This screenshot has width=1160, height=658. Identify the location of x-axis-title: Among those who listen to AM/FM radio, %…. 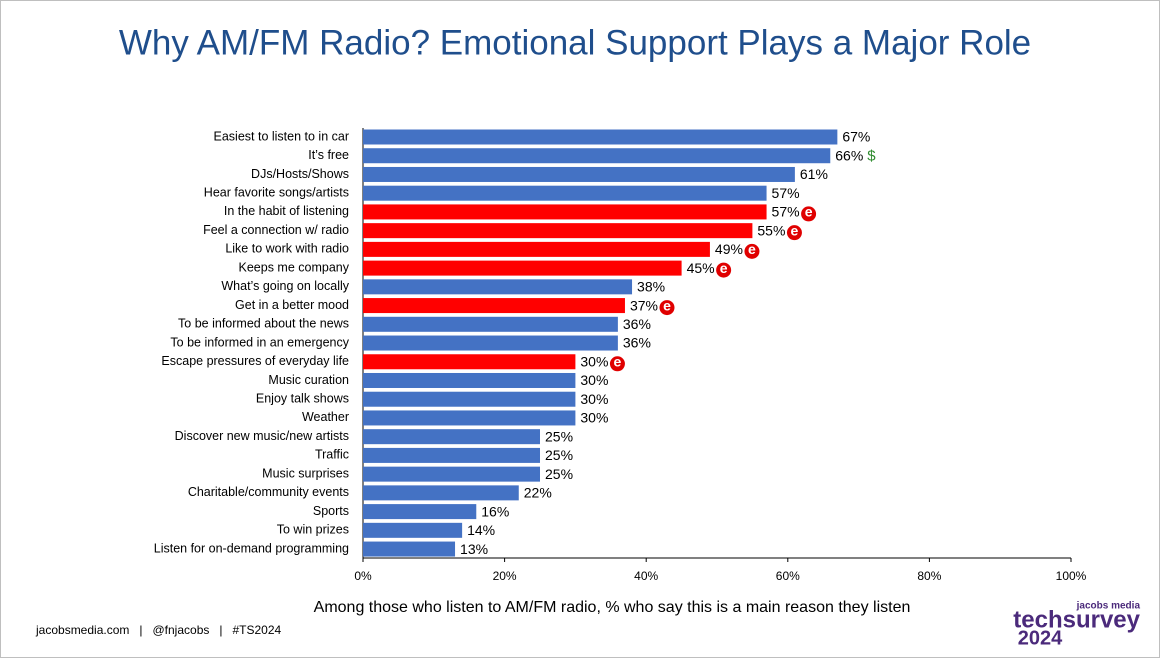
(612, 607).